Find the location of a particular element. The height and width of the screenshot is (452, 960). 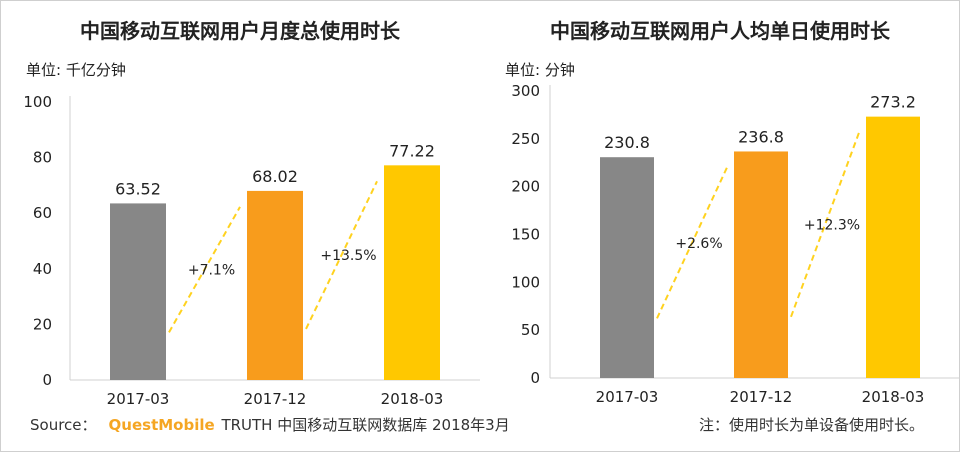

unit-label: 单位: 千亿分钟 is located at coordinates (76, 70).